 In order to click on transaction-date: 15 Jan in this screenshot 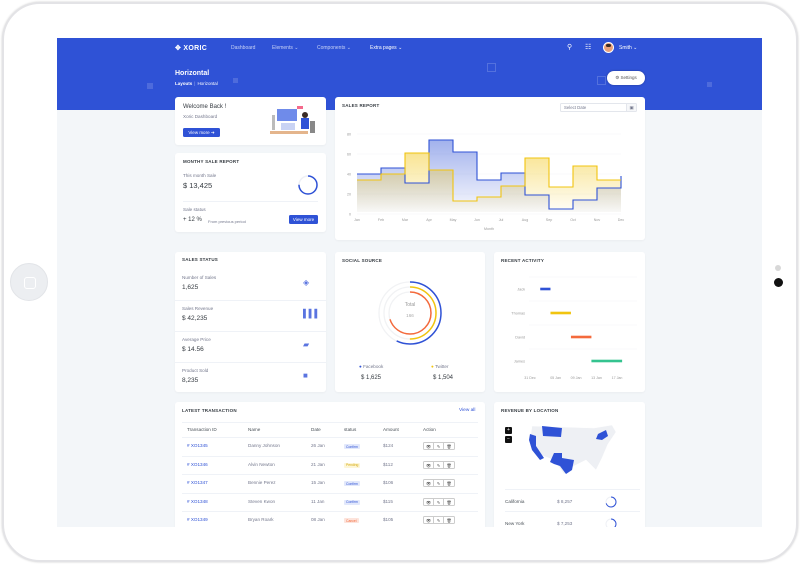, I will do `click(318, 482)`.